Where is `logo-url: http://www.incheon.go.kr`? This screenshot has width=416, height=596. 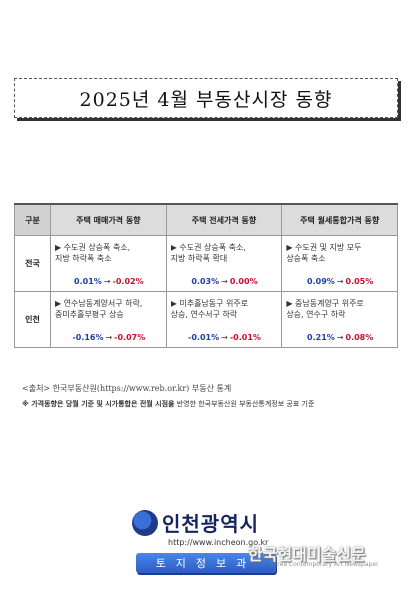 logo-url: http://www.incheon.go.kr is located at coordinates (218, 542).